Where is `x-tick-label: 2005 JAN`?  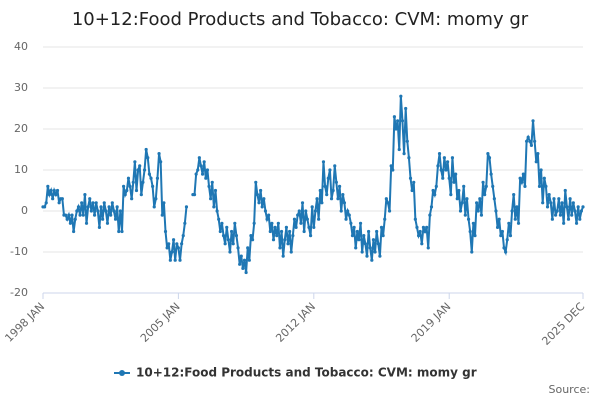
x-tick-label: 2005 JAN is located at coordinates (160, 322).